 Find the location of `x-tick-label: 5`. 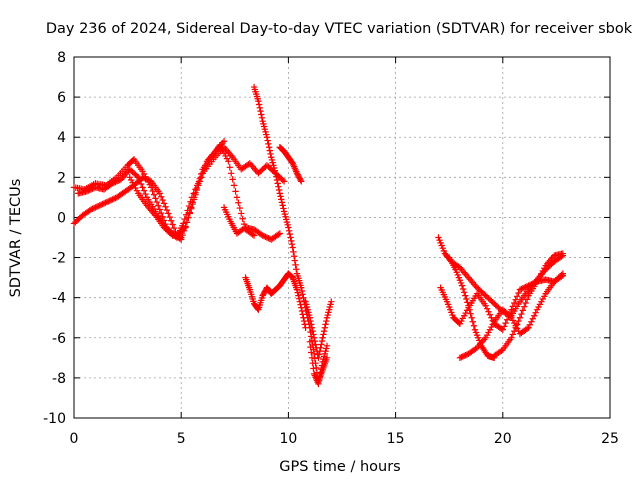

x-tick-label: 5 is located at coordinates (181, 439).